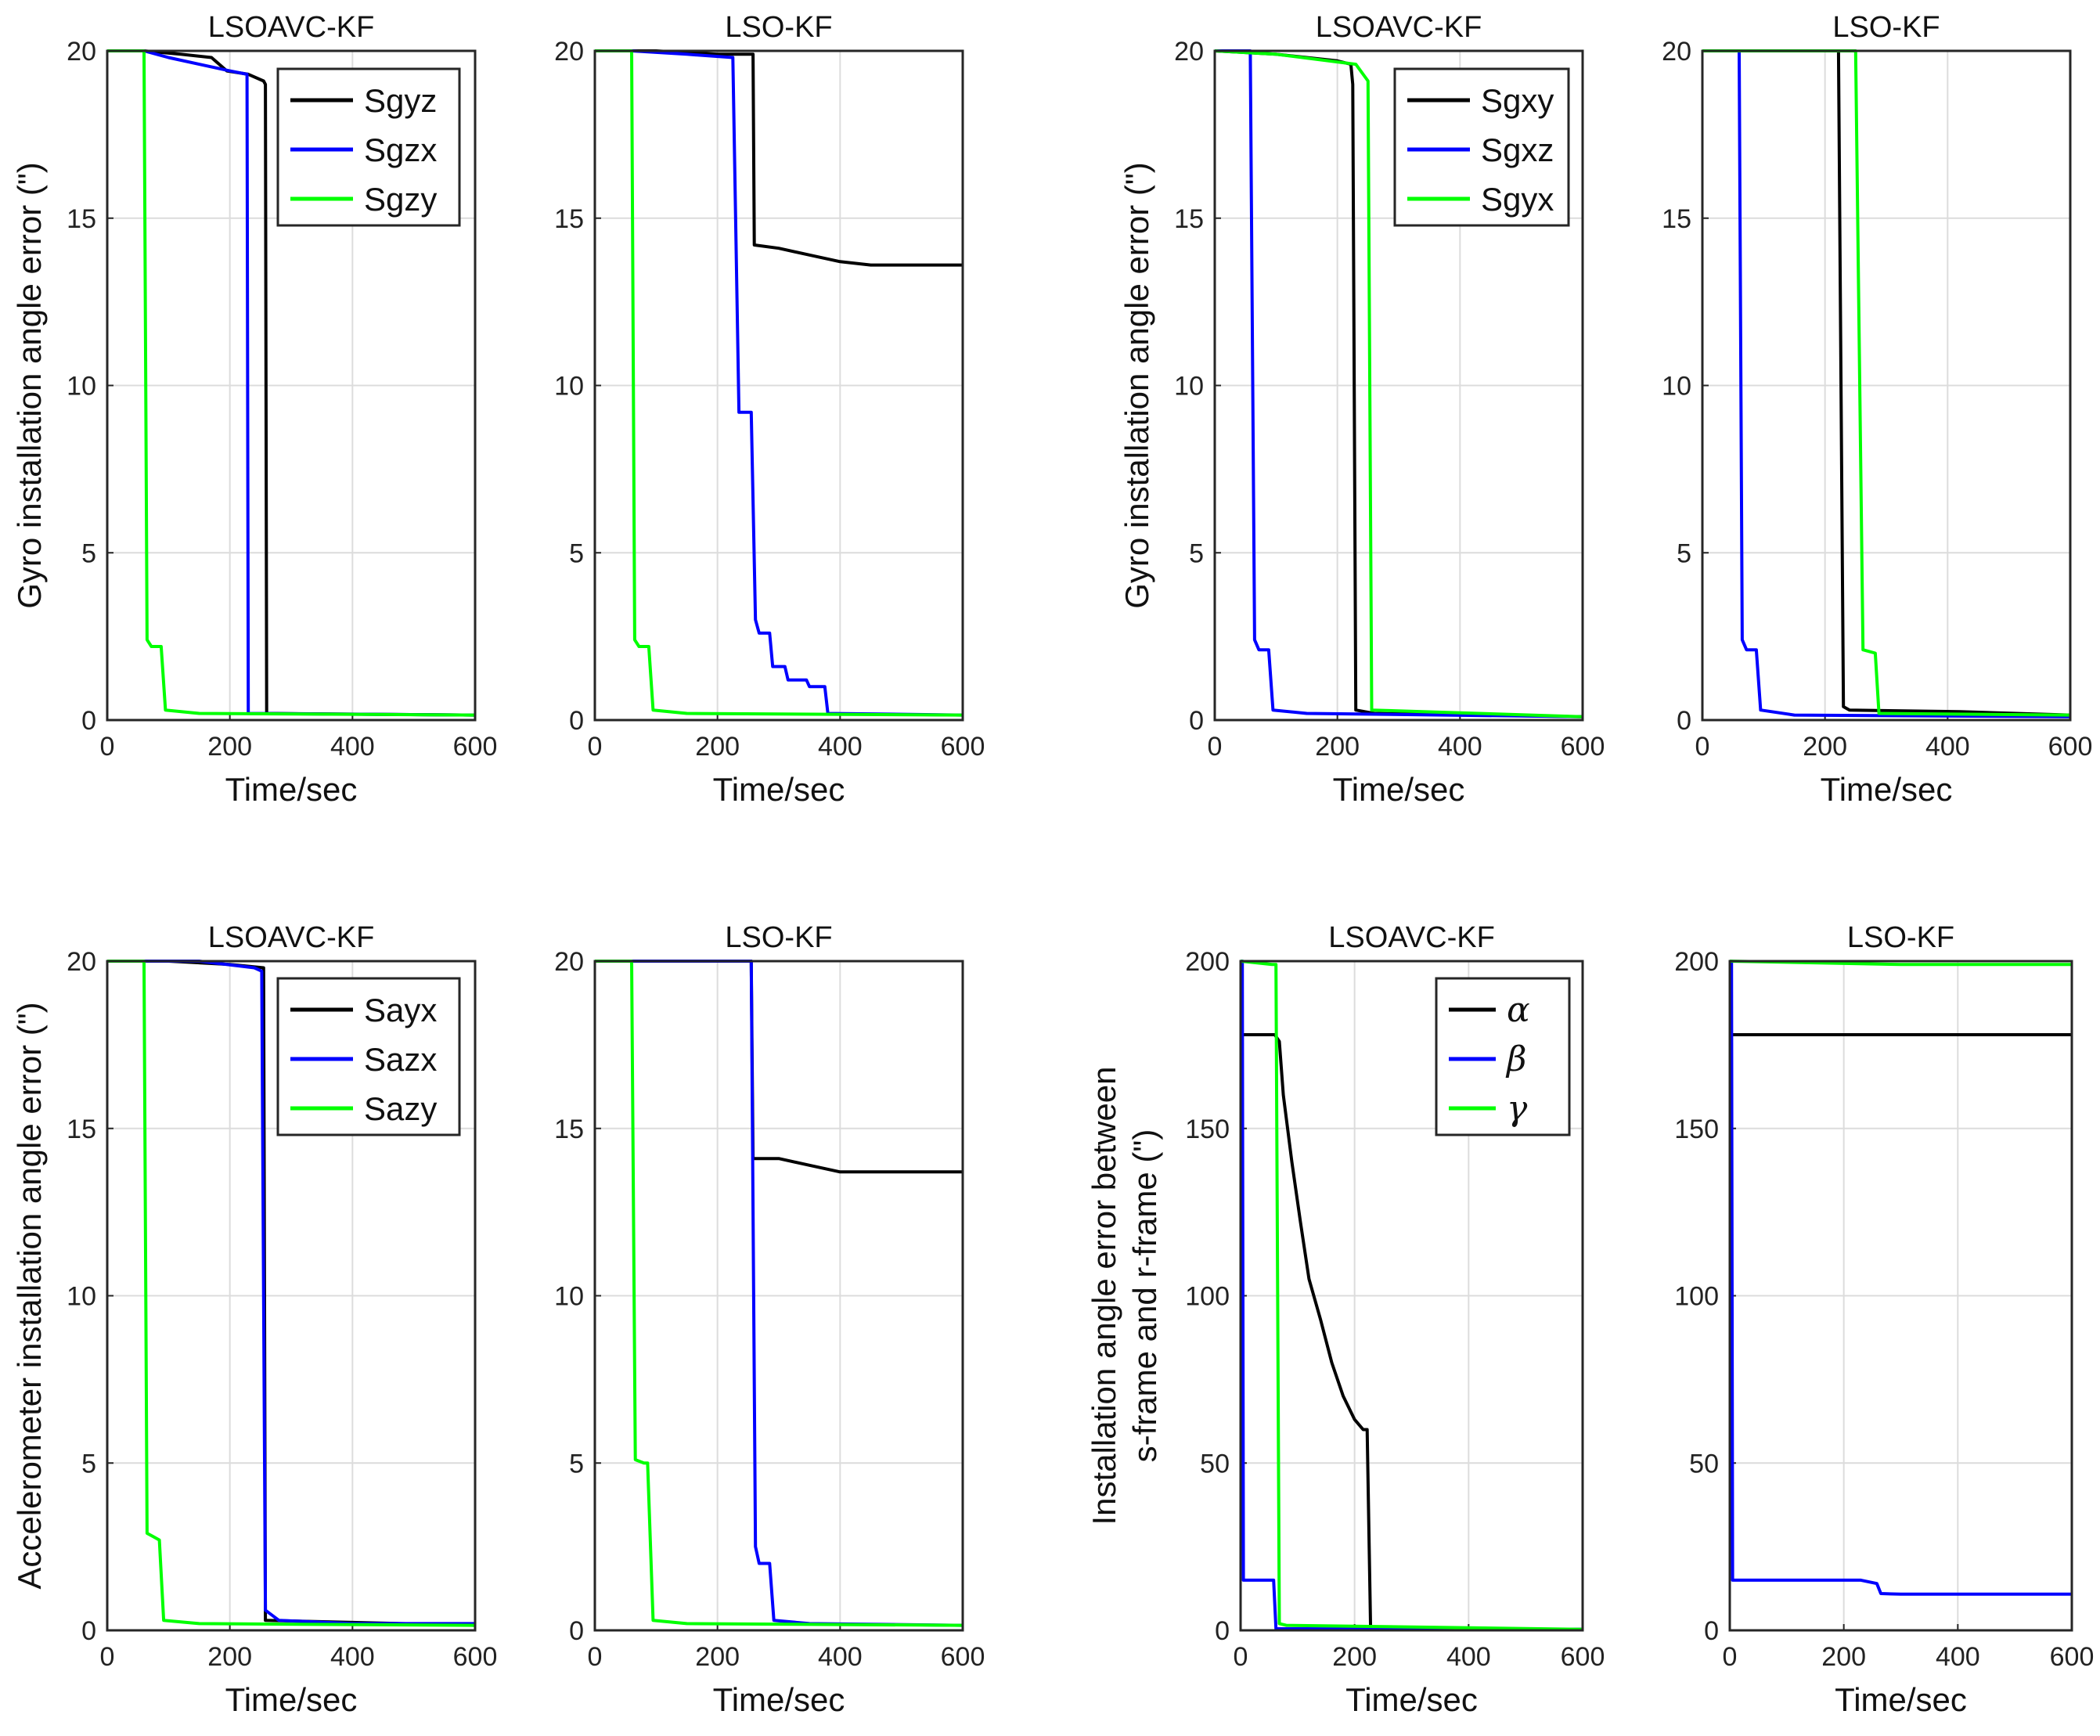  Describe the element at coordinates (1515, 1059) in the screenshot. I see `legend-label: β` at that location.